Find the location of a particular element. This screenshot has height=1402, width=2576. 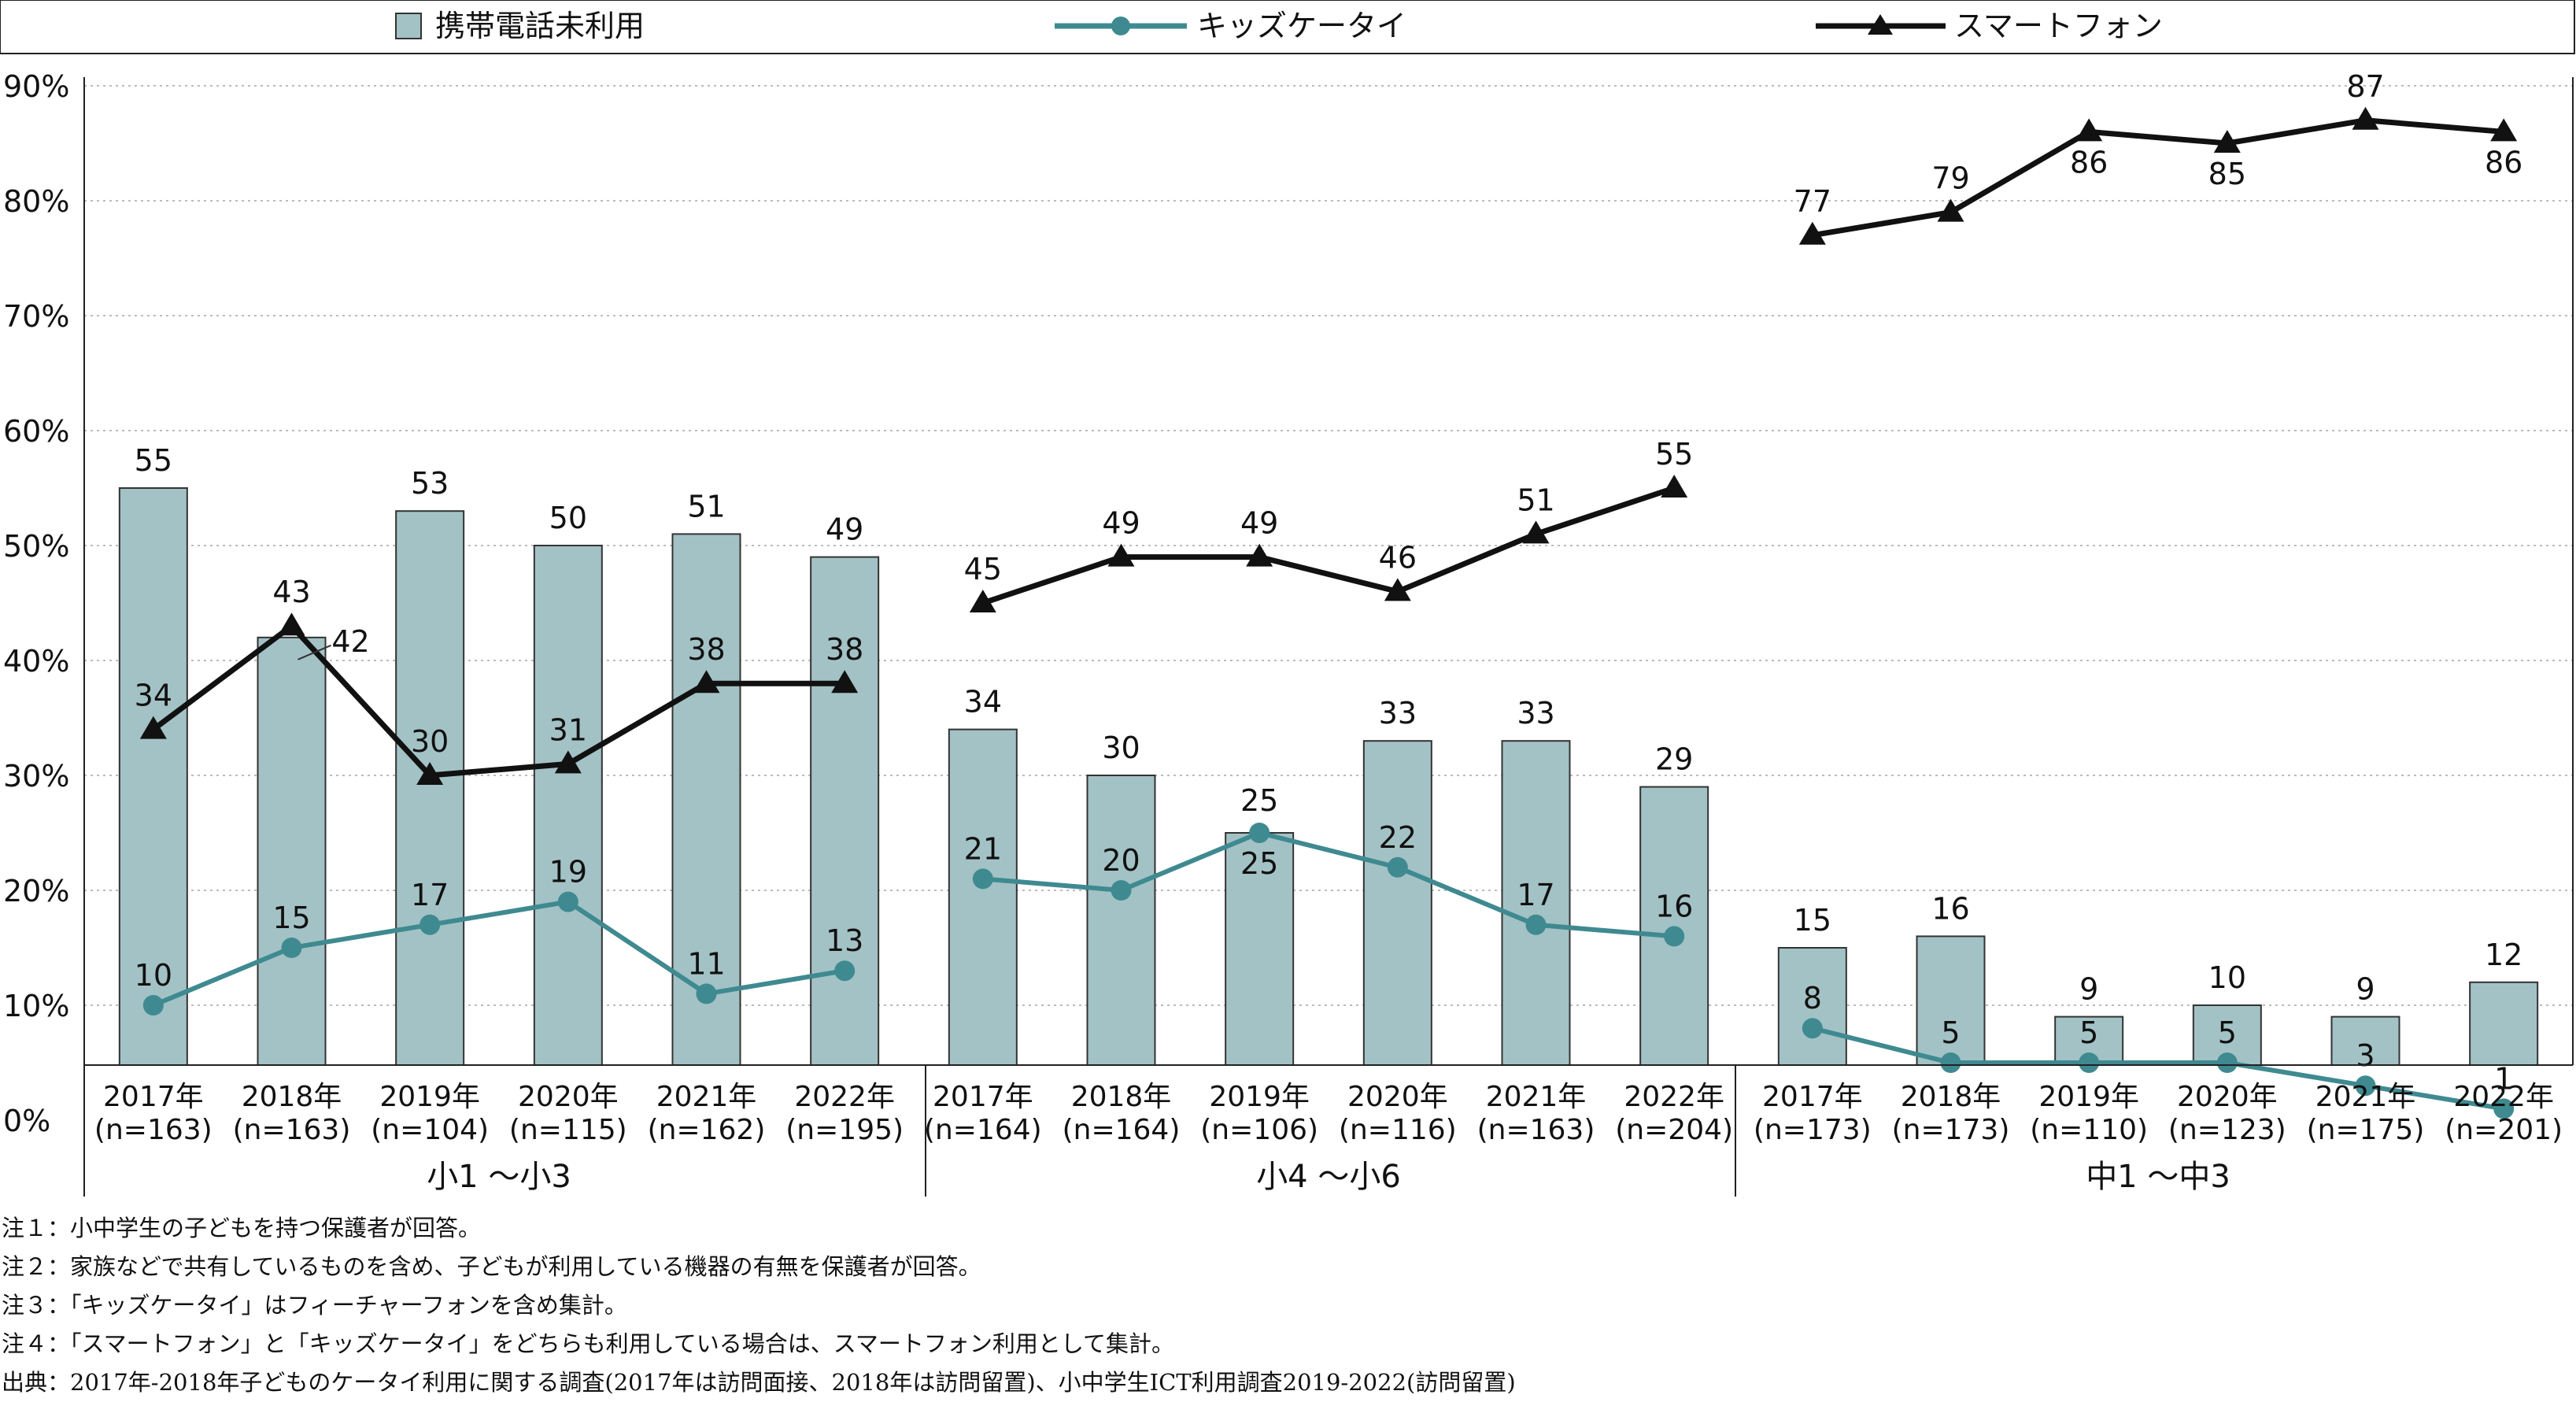

legend-swatch-kids-marker is located at coordinates (1120, 26).